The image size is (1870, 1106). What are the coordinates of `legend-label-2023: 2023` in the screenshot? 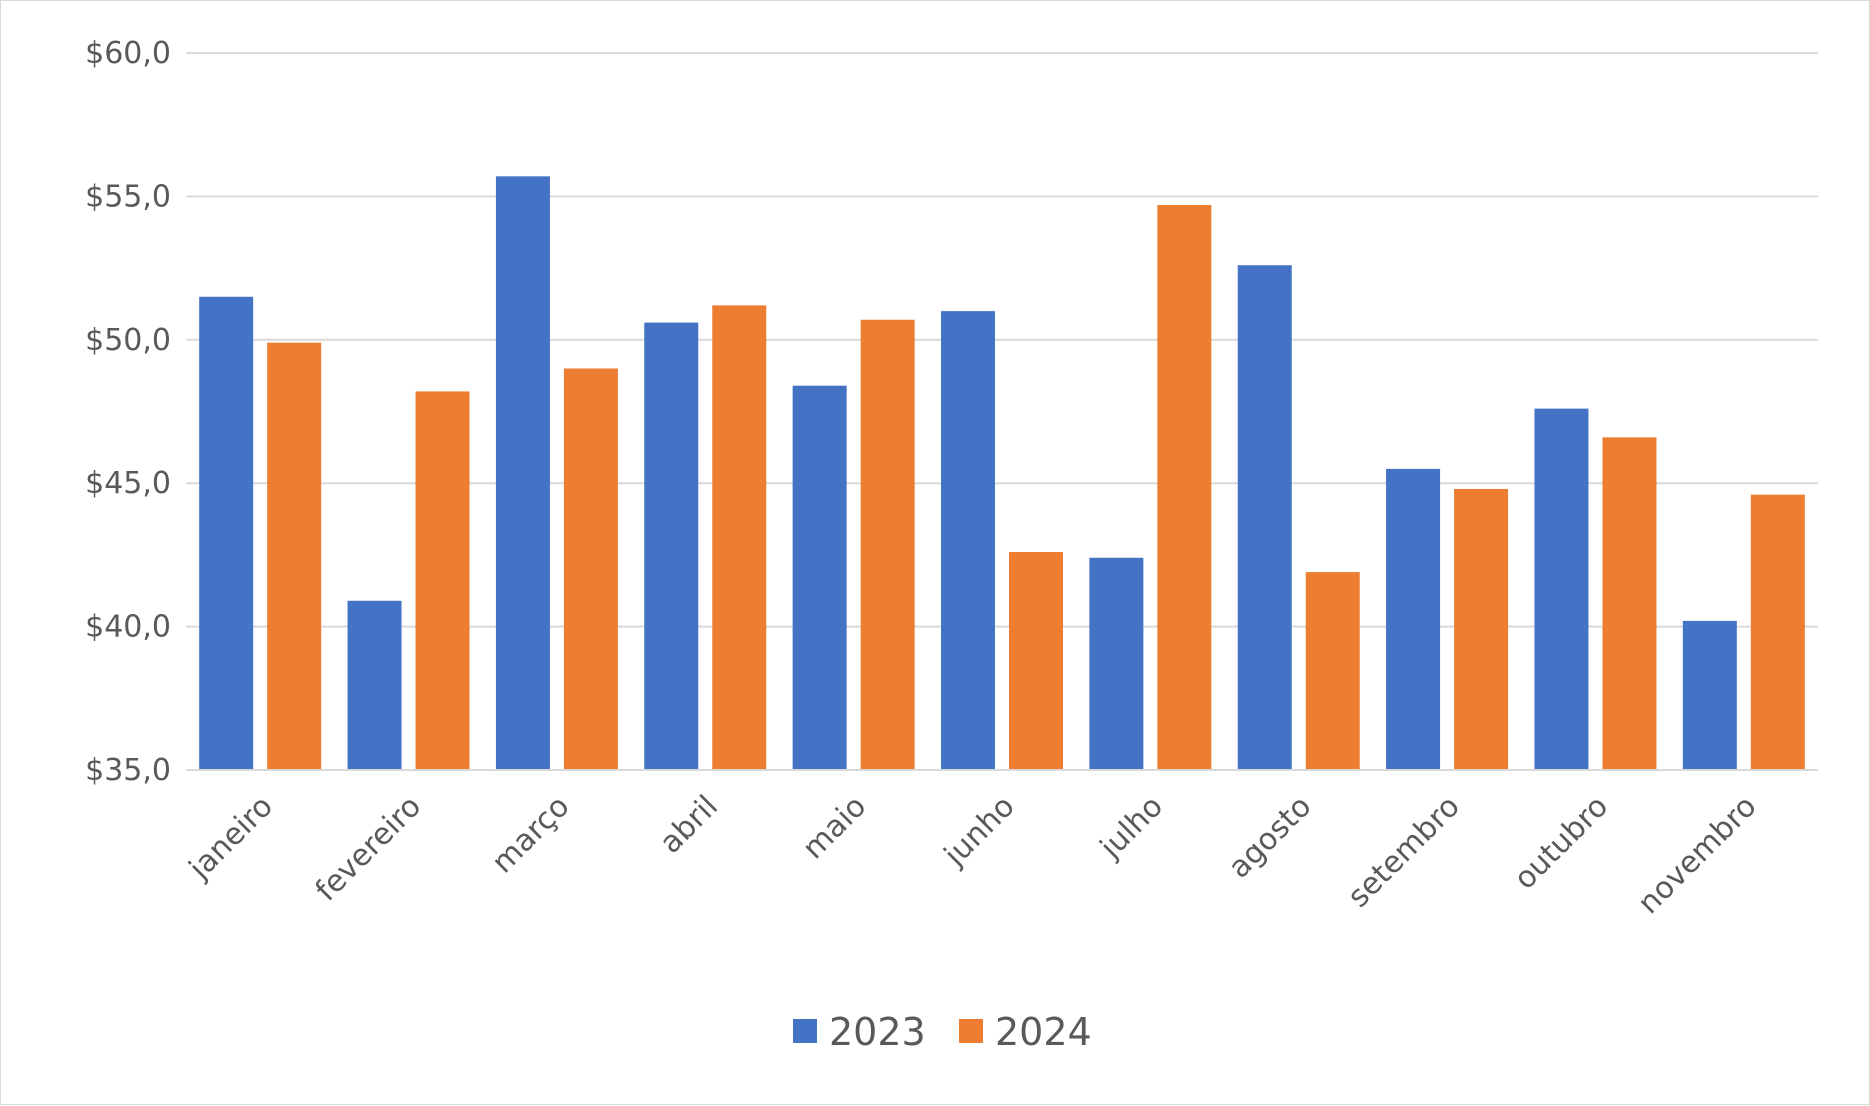 It's located at (877, 1032).